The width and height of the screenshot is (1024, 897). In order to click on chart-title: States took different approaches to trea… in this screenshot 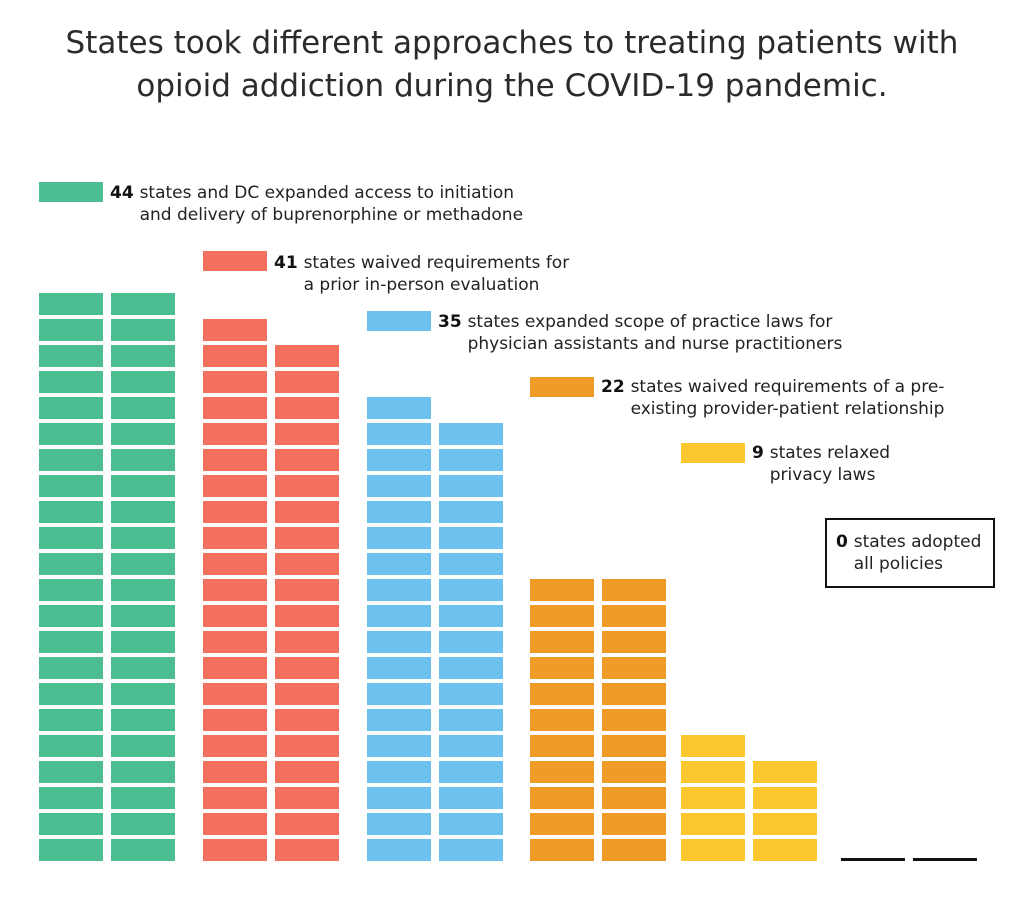, I will do `click(512, 65)`.